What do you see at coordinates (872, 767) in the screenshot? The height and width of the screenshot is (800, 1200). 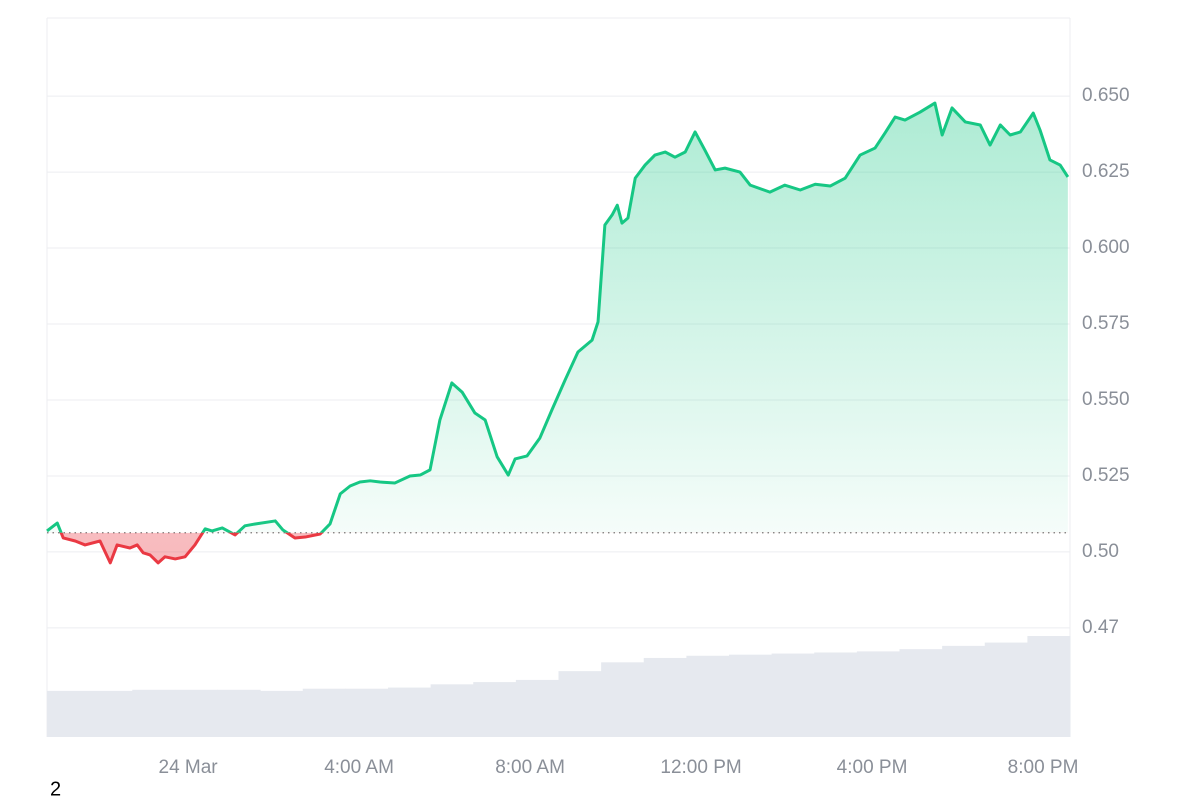 I see `x-tick-label: 4:00 PM` at bounding box center [872, 767].